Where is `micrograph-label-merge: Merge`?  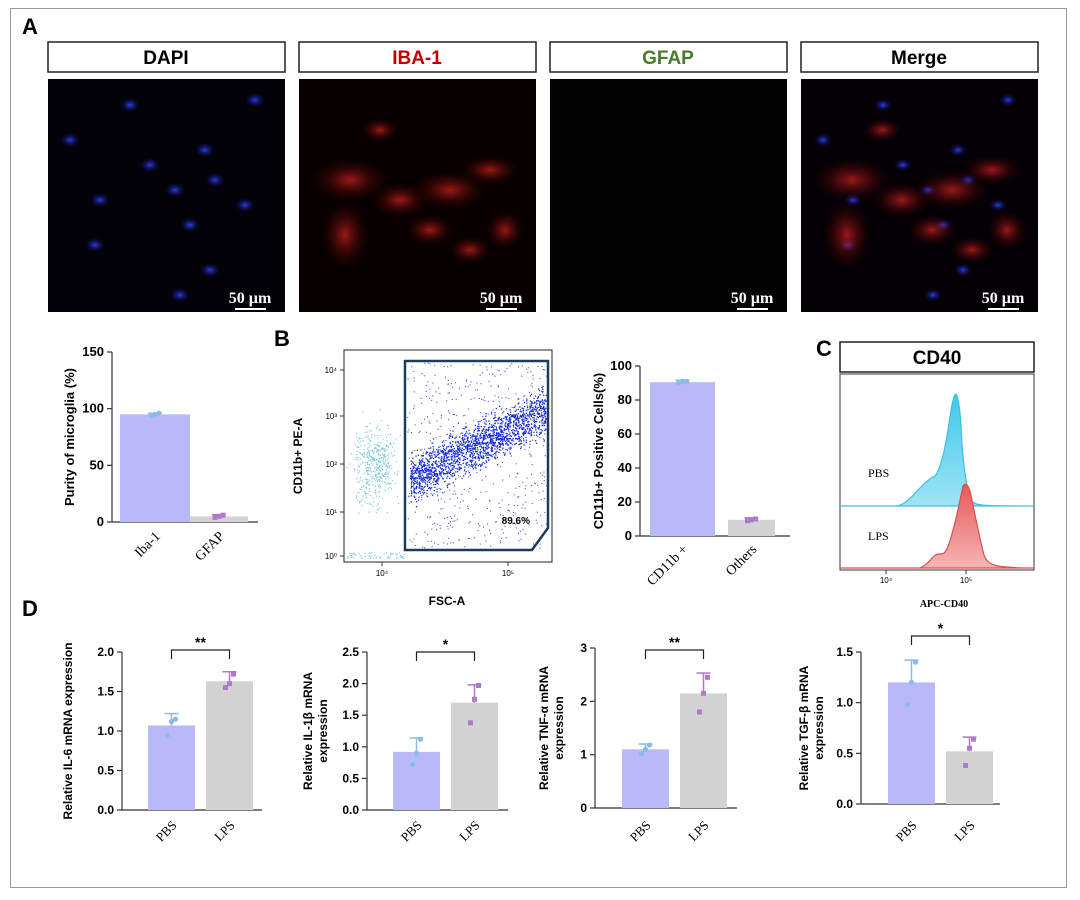 micrograph-label-merge: Merge is located at coordinates (919, 58).